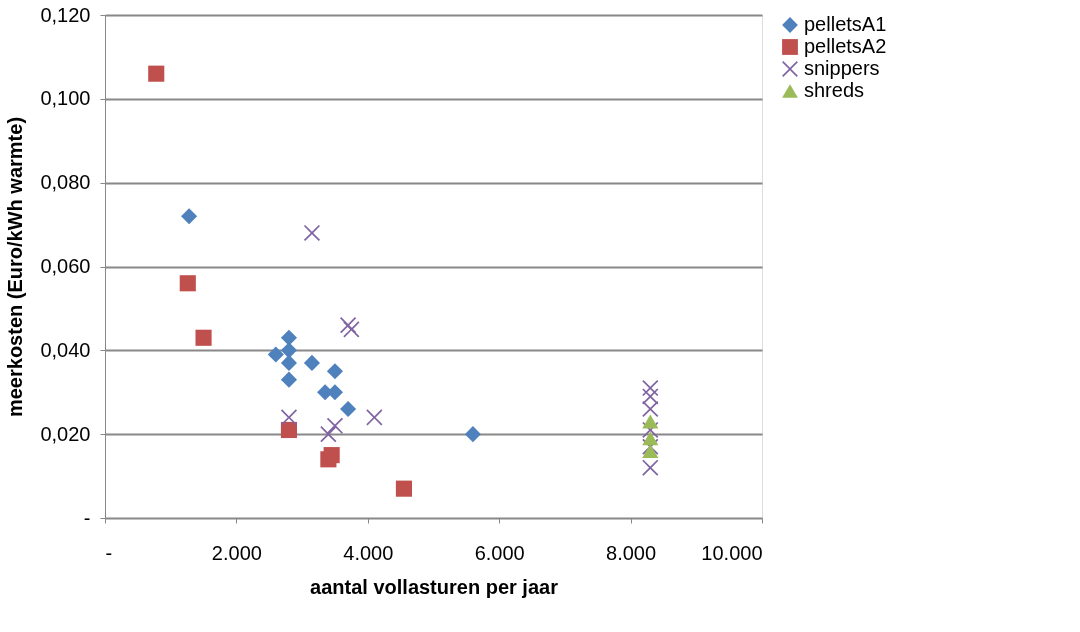  I want to click on y-axis-title: meerkosten (Euro/kWh warmte), so click(15, 267).